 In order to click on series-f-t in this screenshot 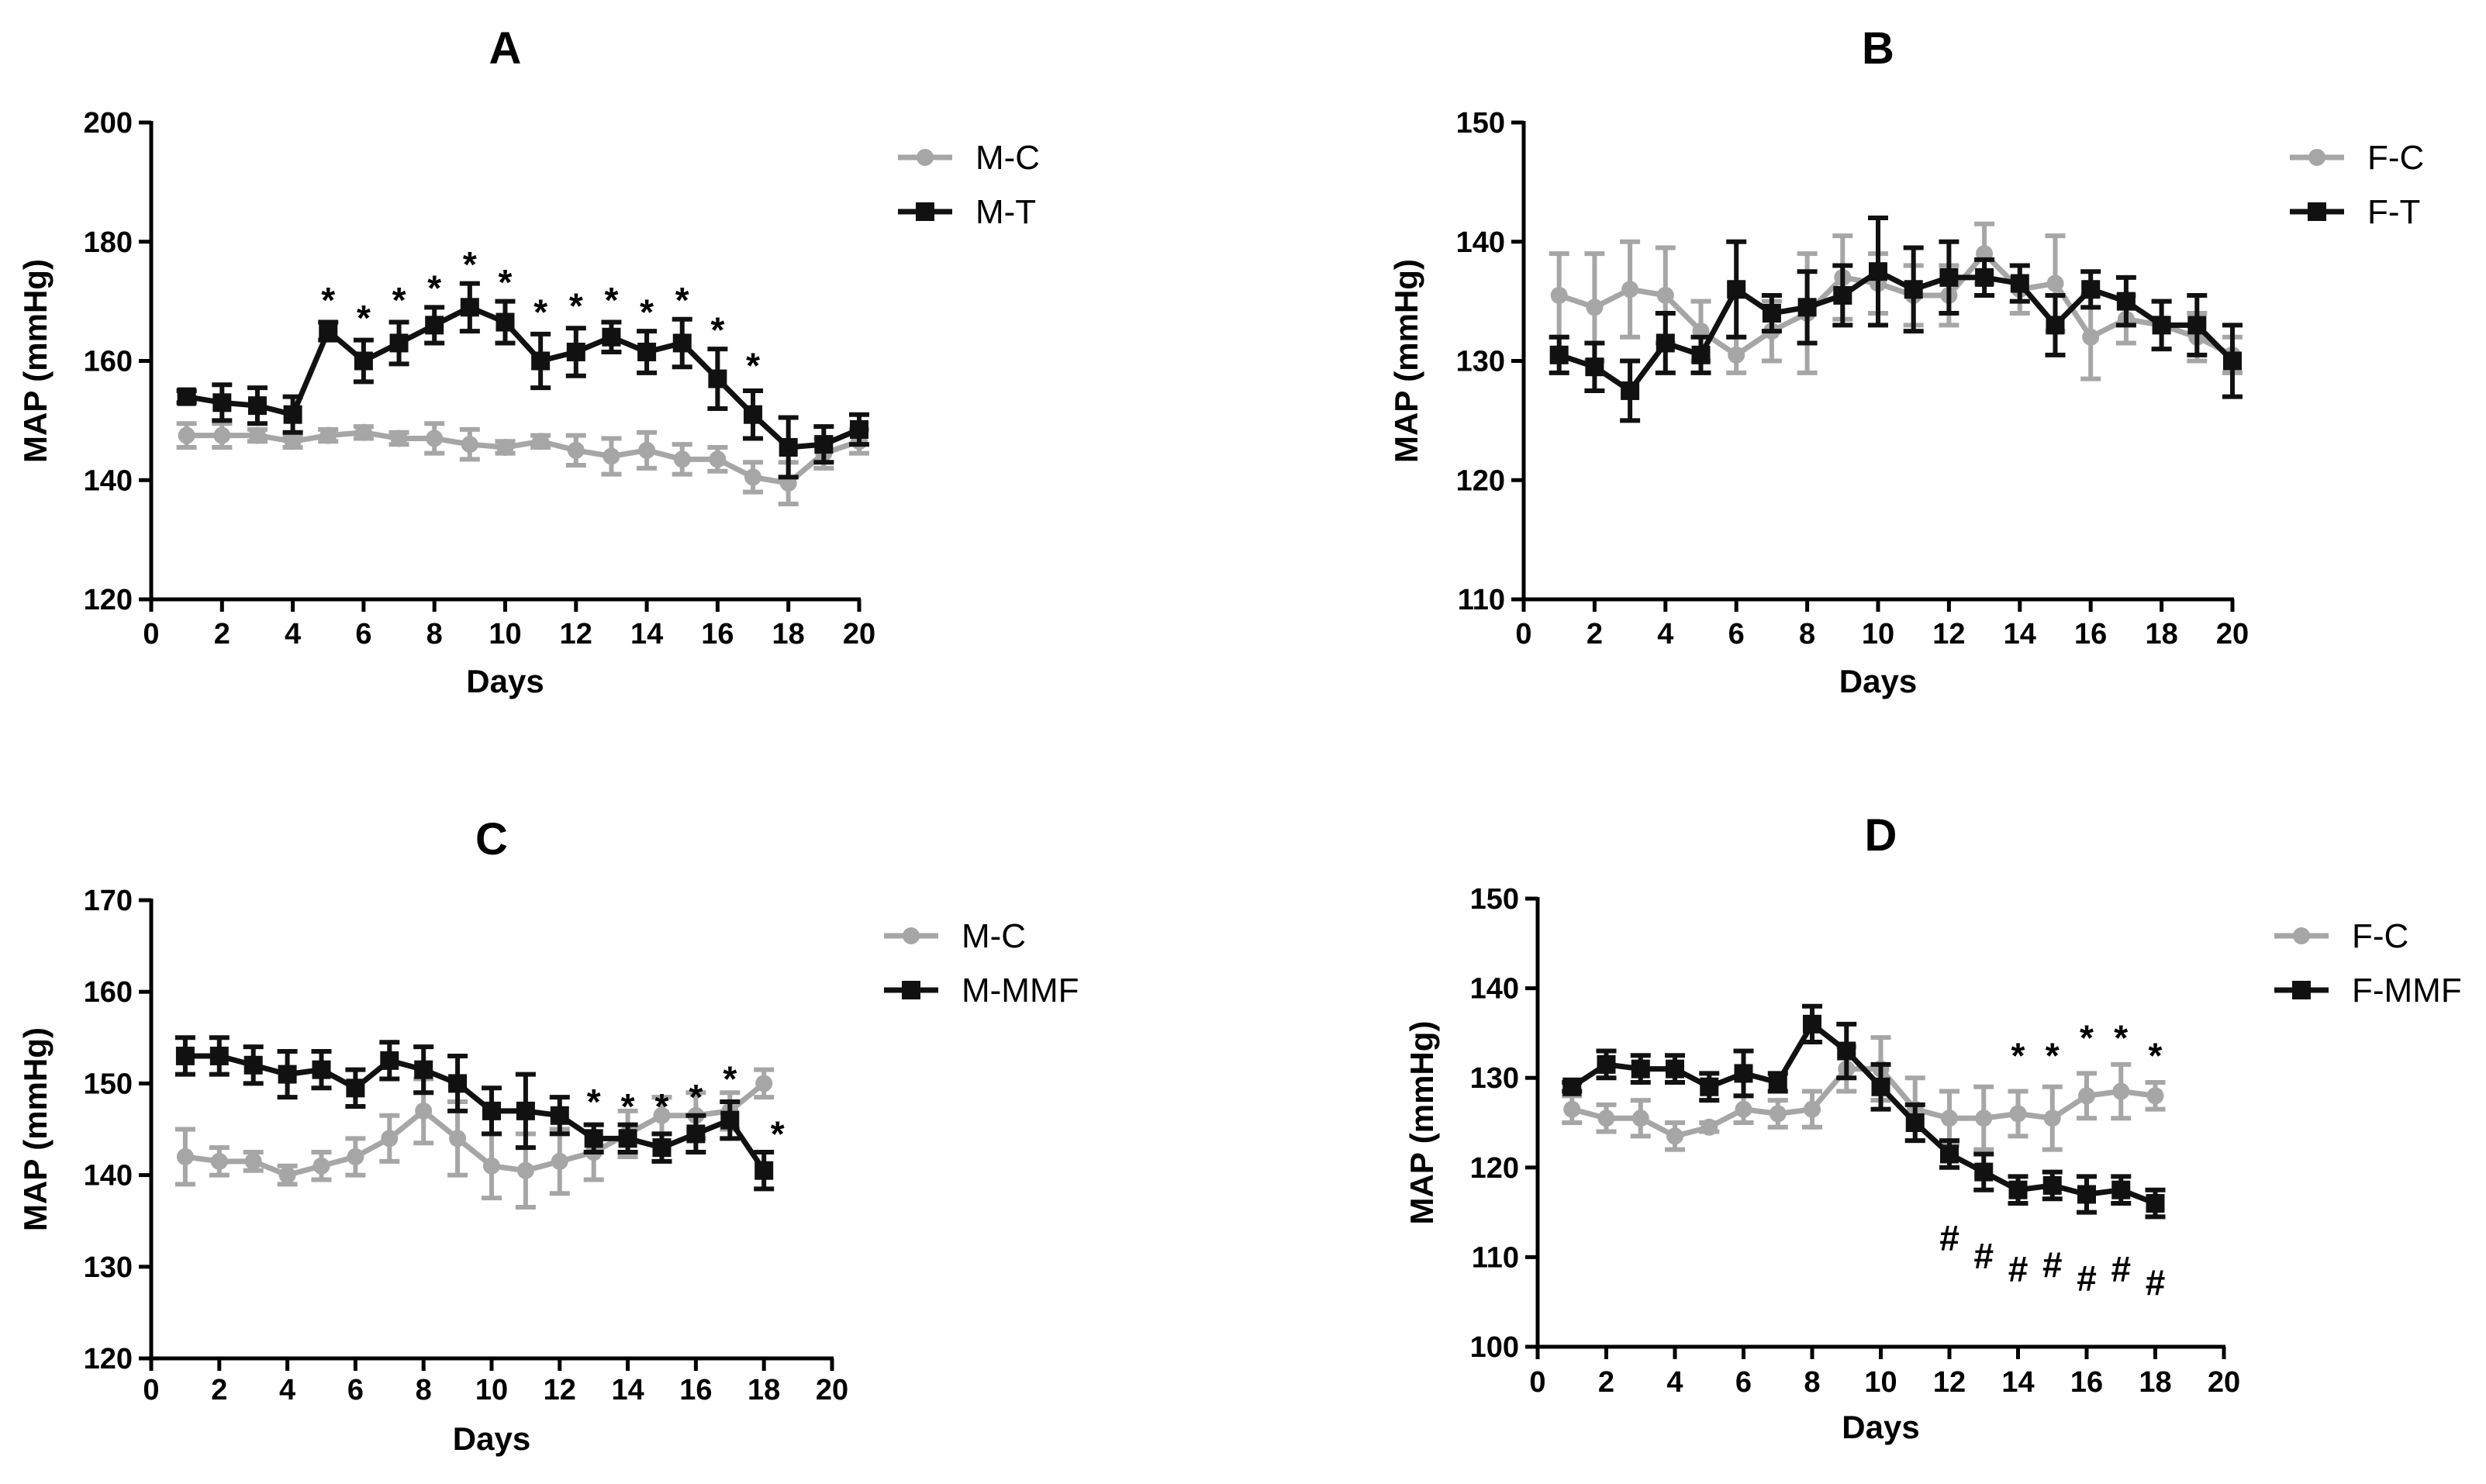, I will do `click(1896, 320)`.